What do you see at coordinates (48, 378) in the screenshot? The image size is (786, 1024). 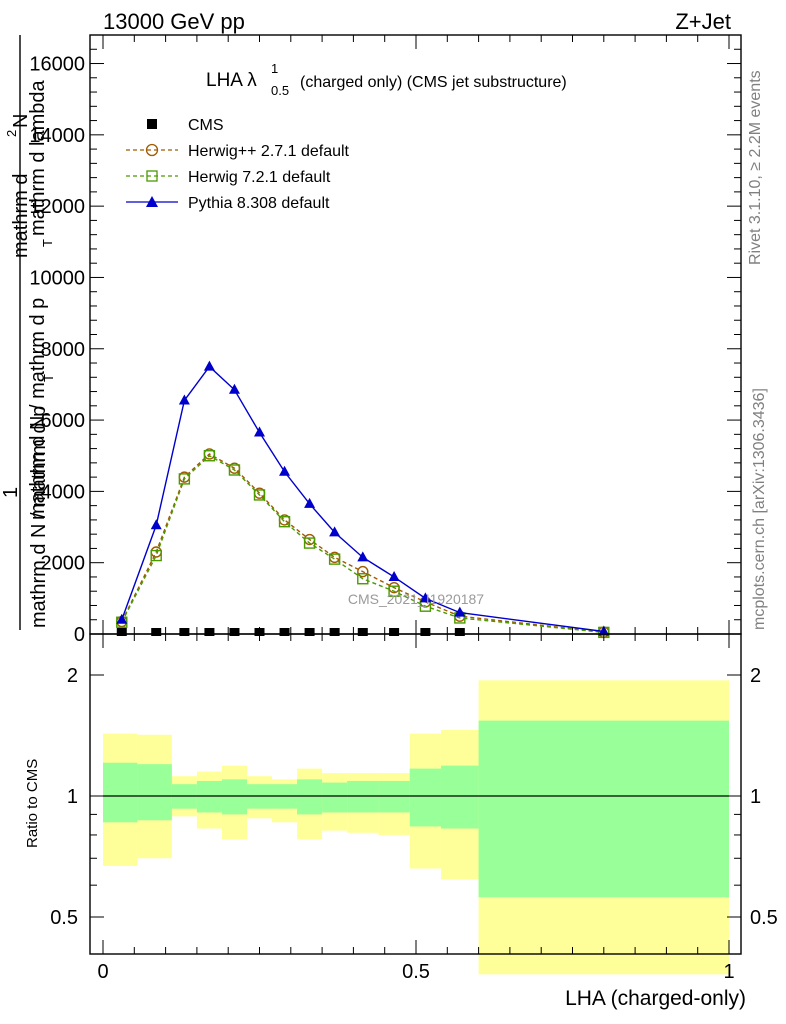 I see `y-label-line2-sub: T` at bounding box center [48, 378].